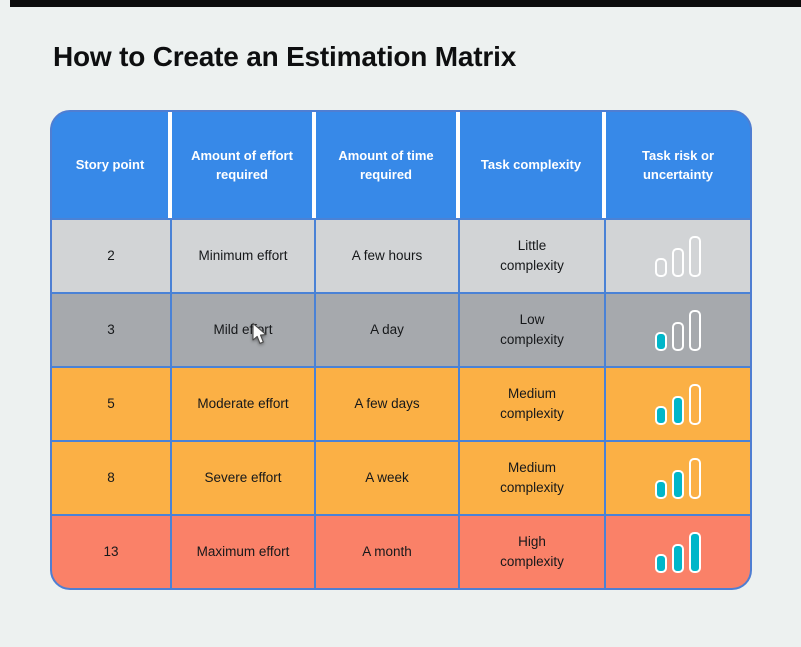 The width and height of the screenshot is (801, 647). I want to click on cell-effort: Severe effort, so click(244, 477).